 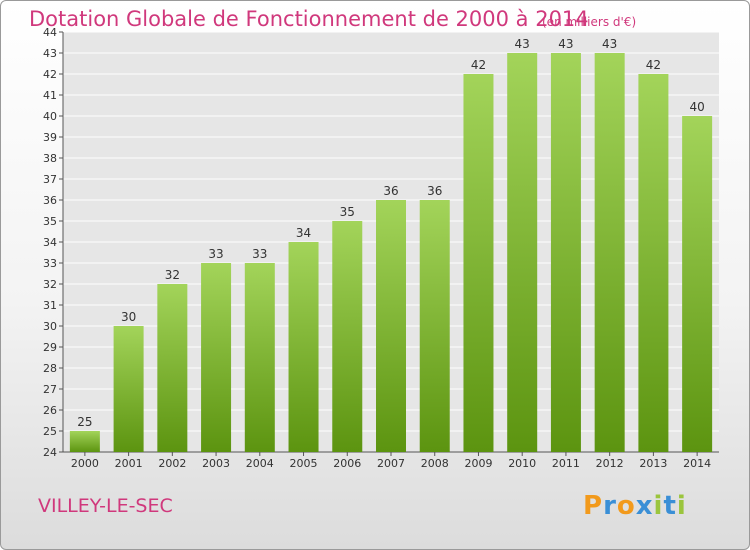 I want to click on y-tick-label: 44, so click(x=50, y=32).